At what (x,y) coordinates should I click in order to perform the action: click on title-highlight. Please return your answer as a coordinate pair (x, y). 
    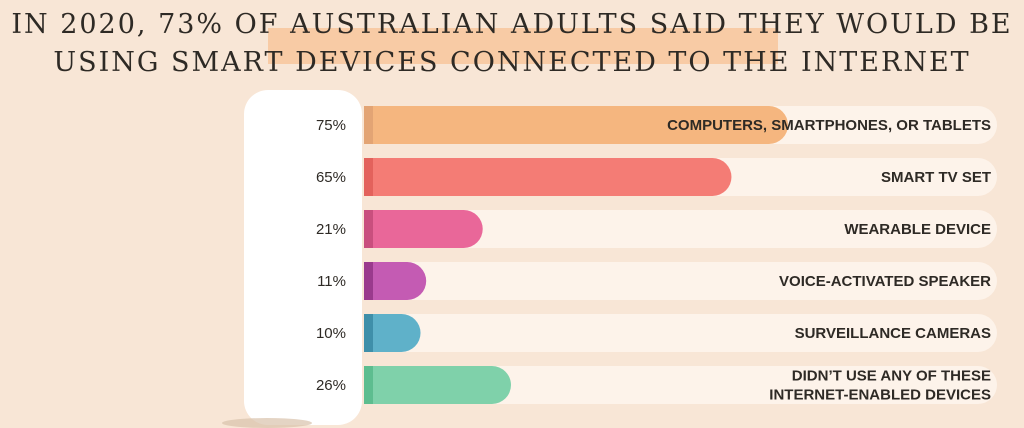
    Looking at the image, I should click on (523, 46).